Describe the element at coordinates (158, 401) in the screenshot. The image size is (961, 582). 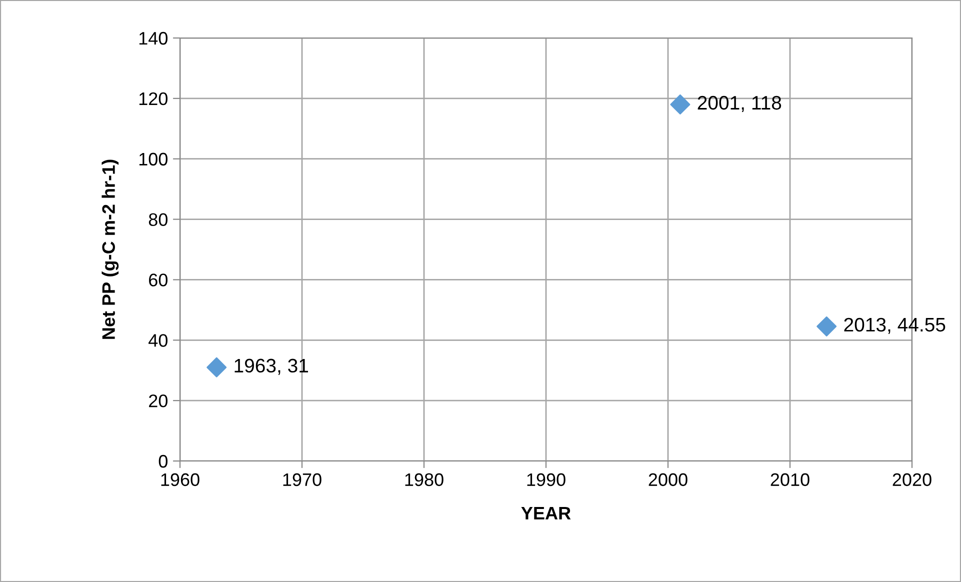
I see `y-tick-label: 20` at that location.